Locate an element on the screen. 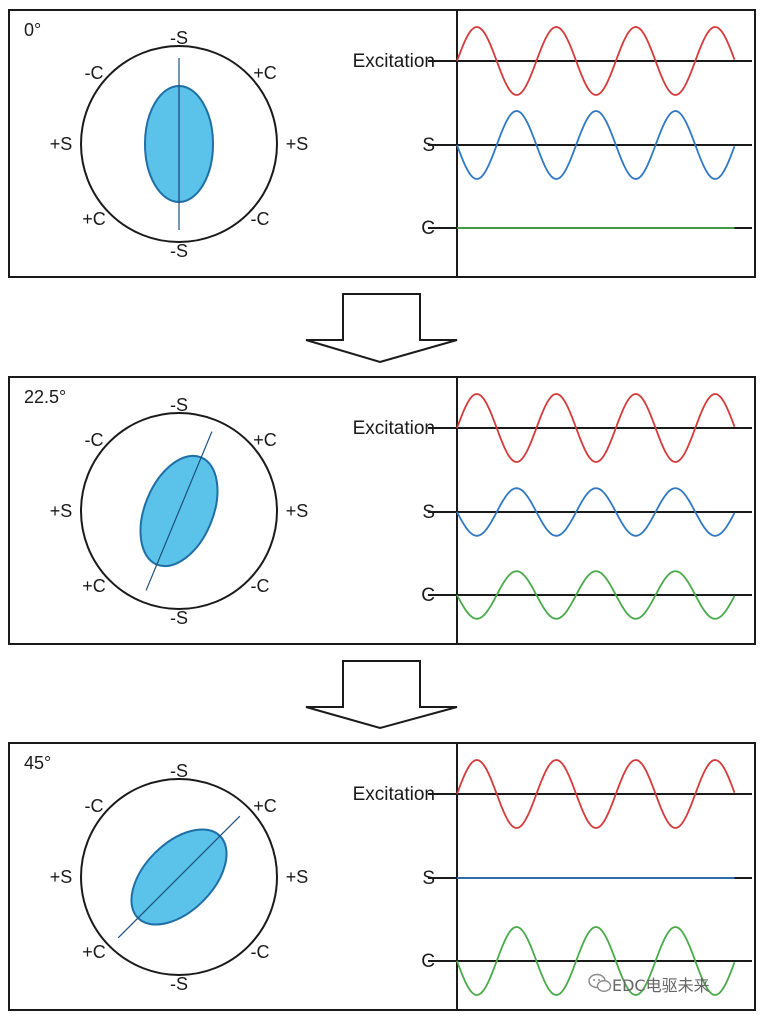 The height and width of the screenshot is (1016, 764). watermark-text: EDC电驱未来 is located at coordinates (661, 985).